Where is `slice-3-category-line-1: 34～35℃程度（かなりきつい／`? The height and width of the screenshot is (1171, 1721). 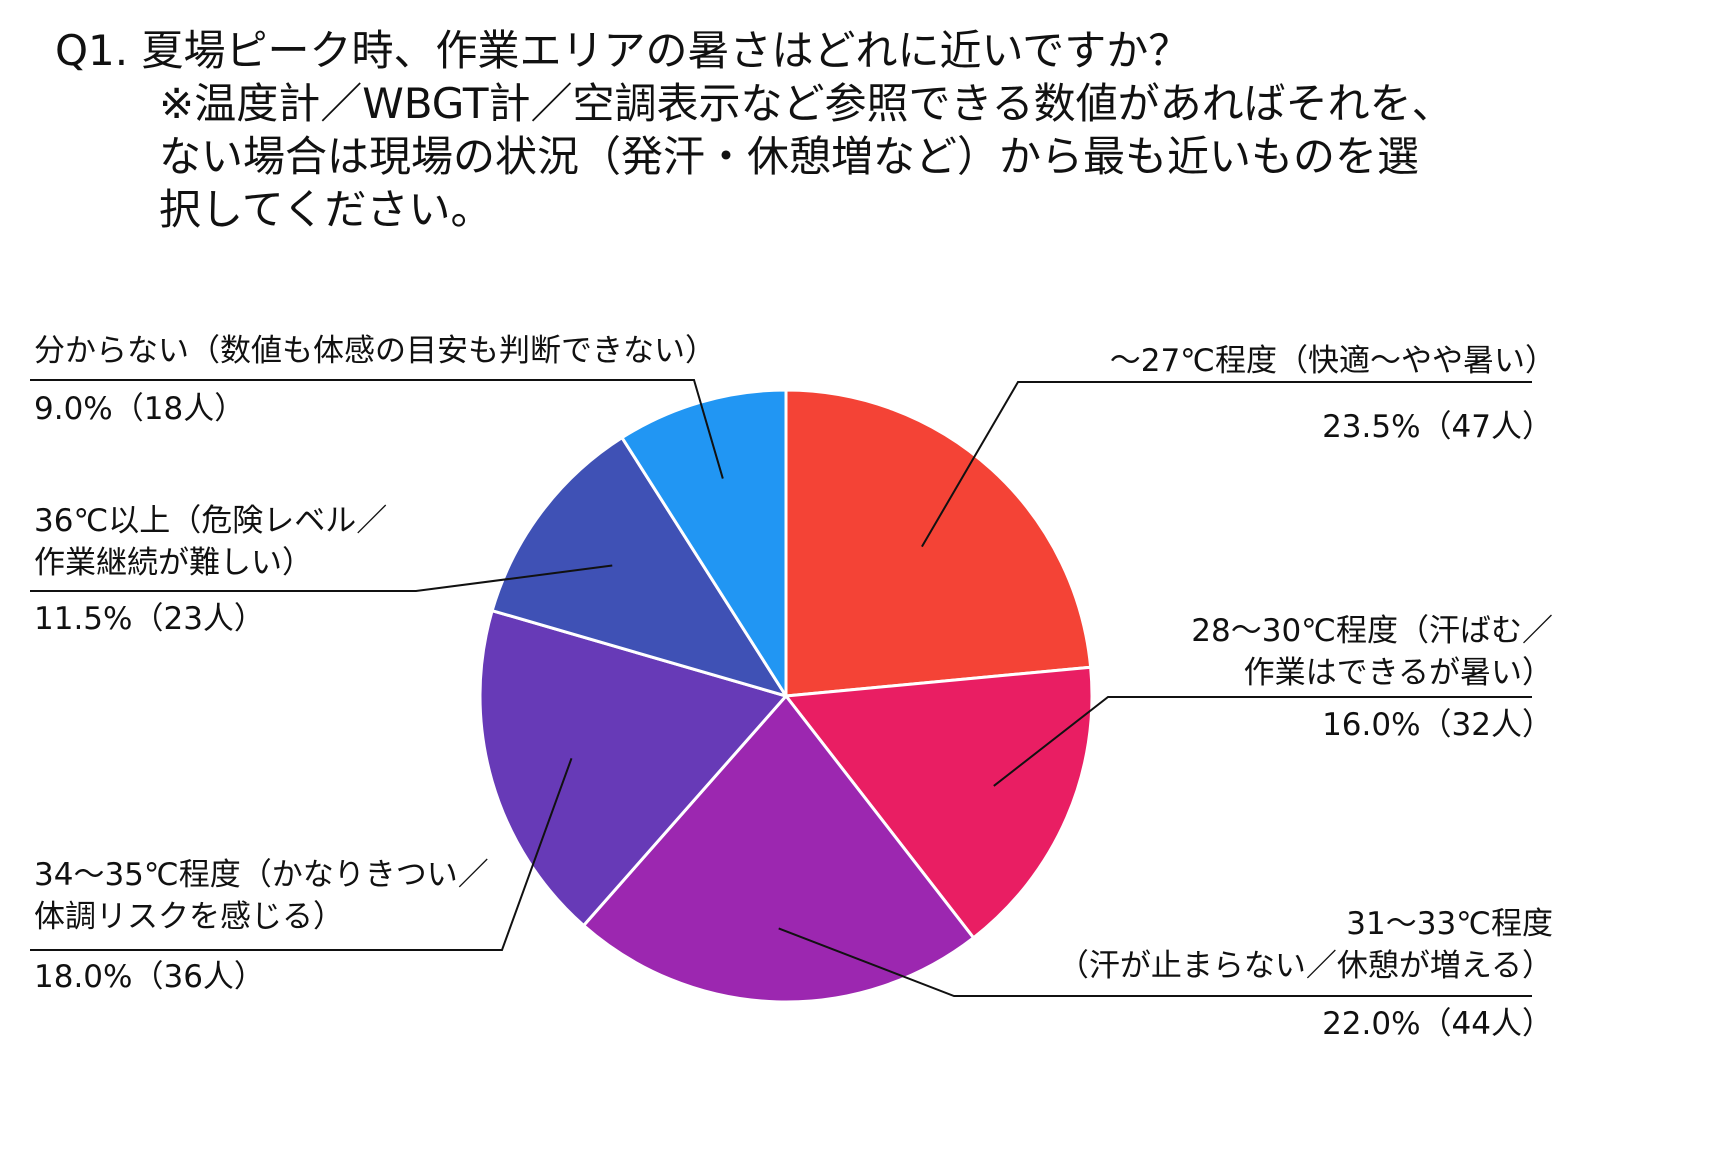
slice-3-category-line-1: 34～35℃程度（かなりきつい／ is located at coordinates (261, 875).